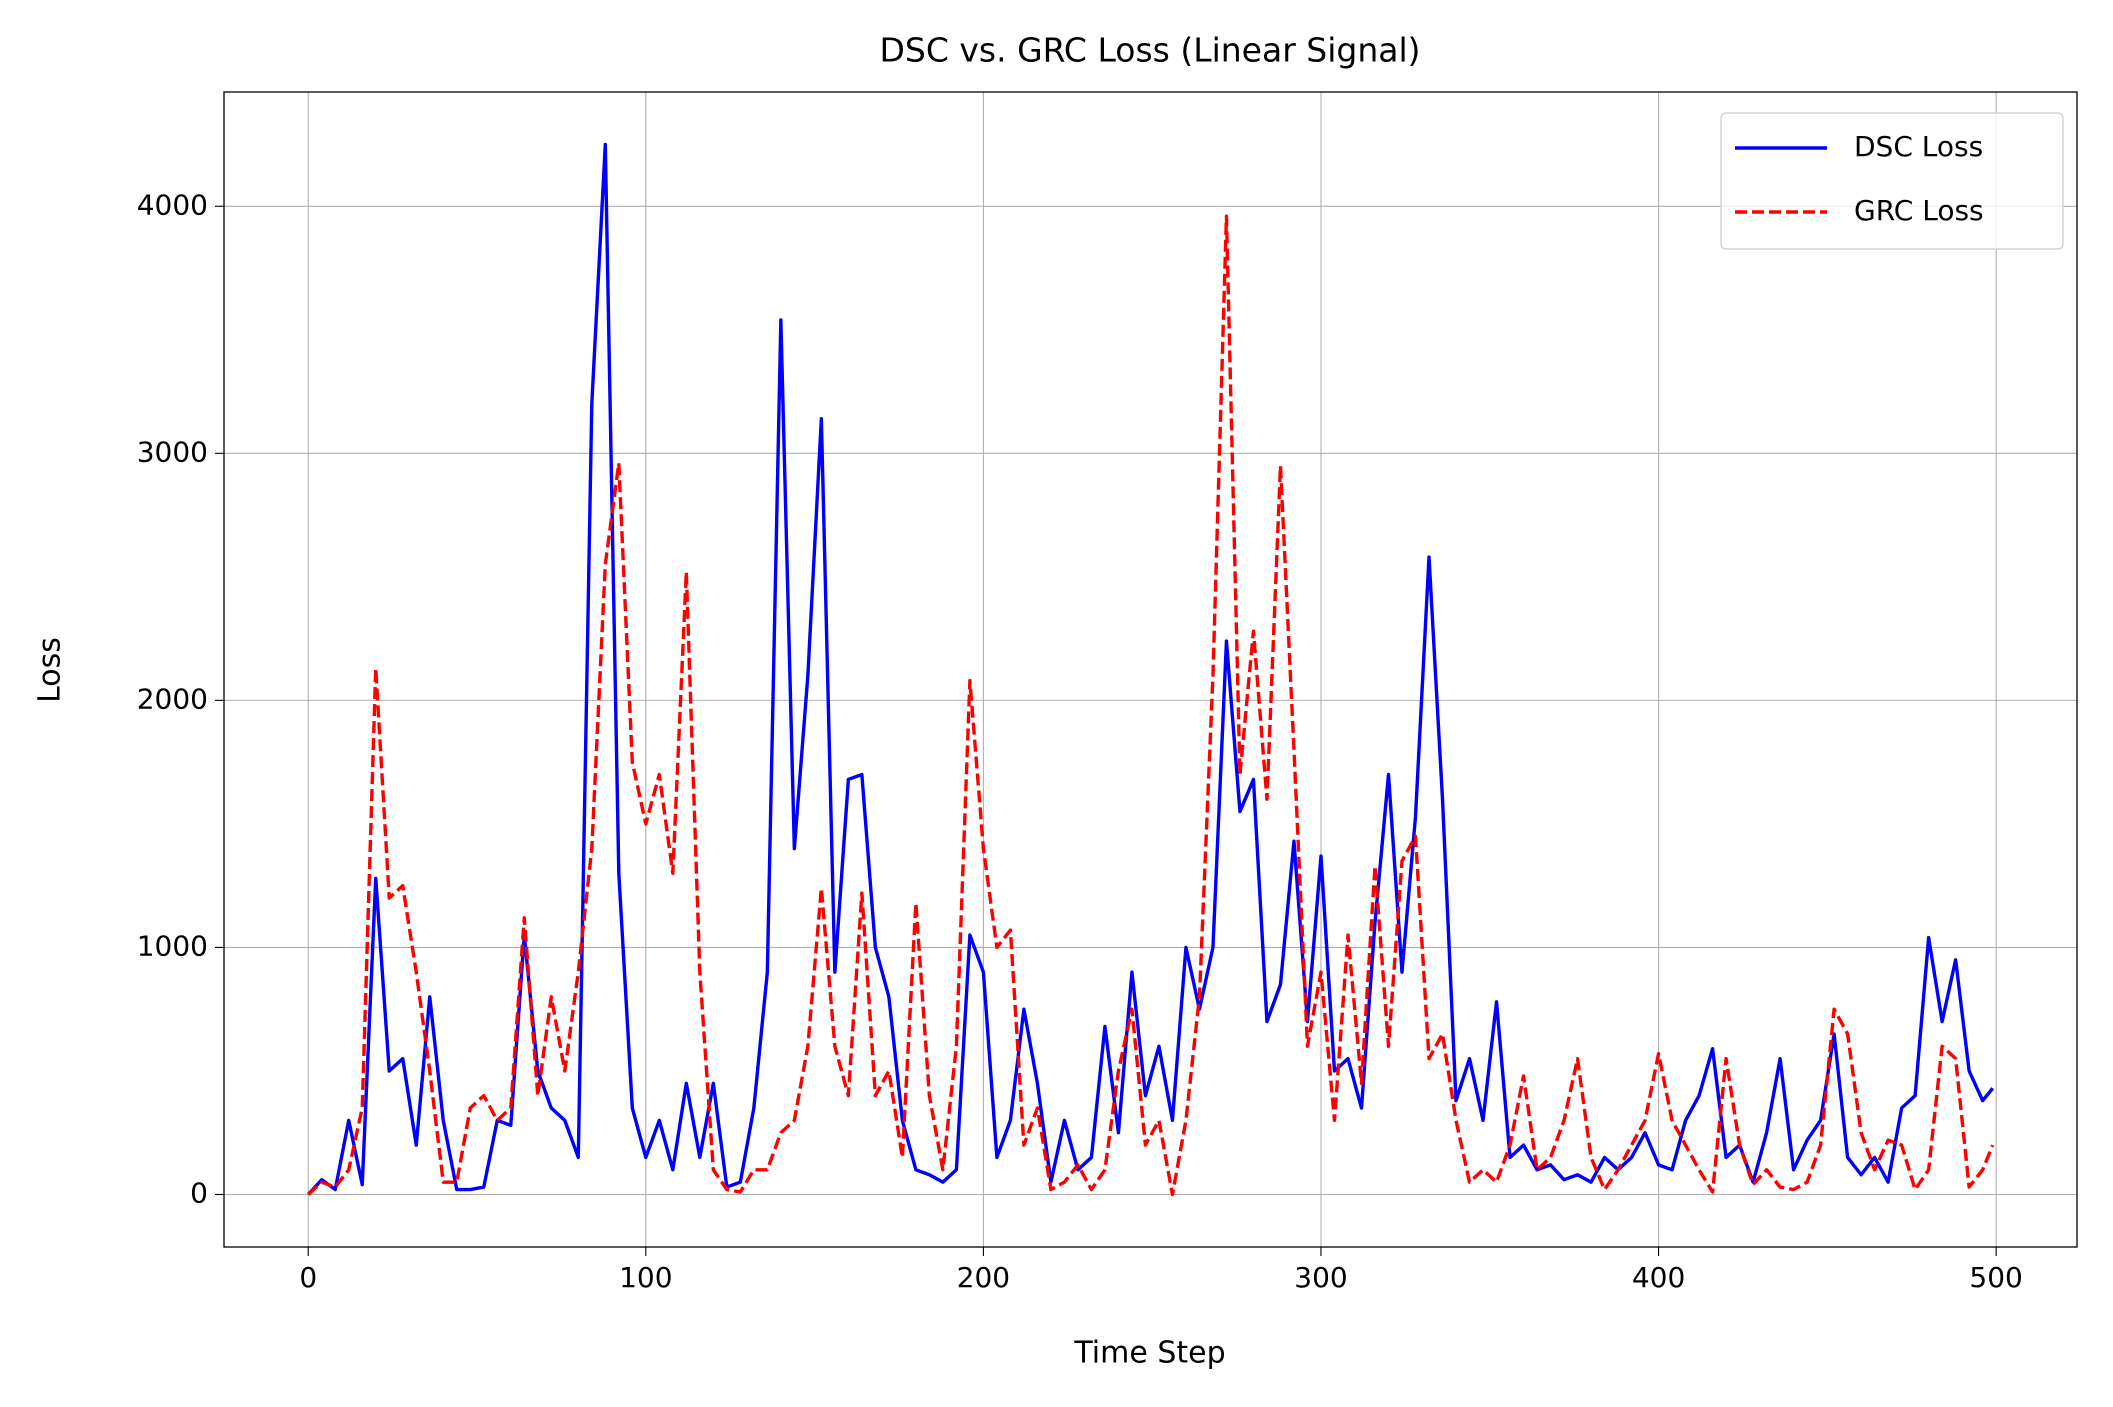  What do you see at coordinates (1658, 1277) in the screenshot?
I see `x-tick-label: 400` at bounding box center [1658, 1277].